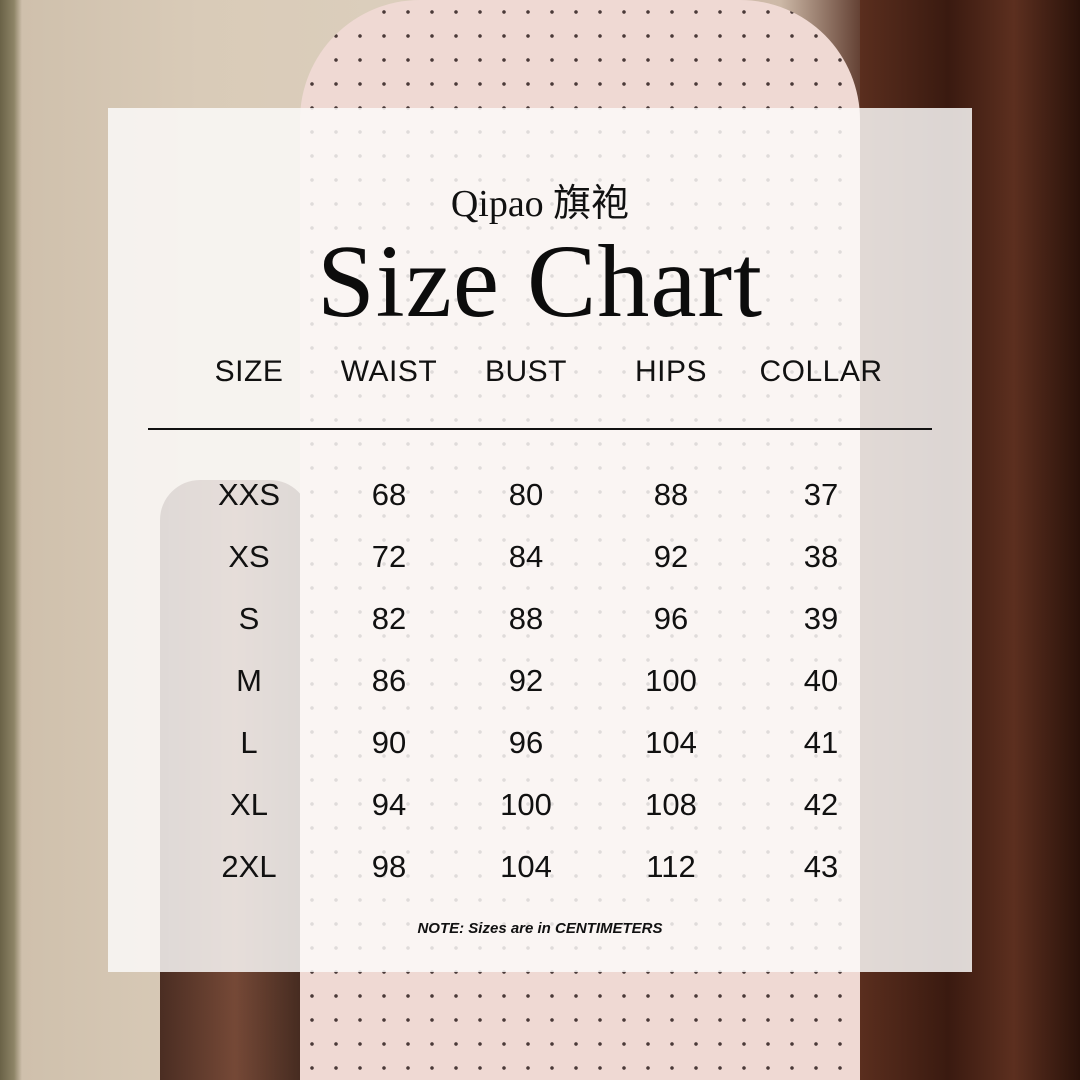 This screenshot has width=1080, height=1080. I want to click on page-title: Size Chart, so click(540, 281).